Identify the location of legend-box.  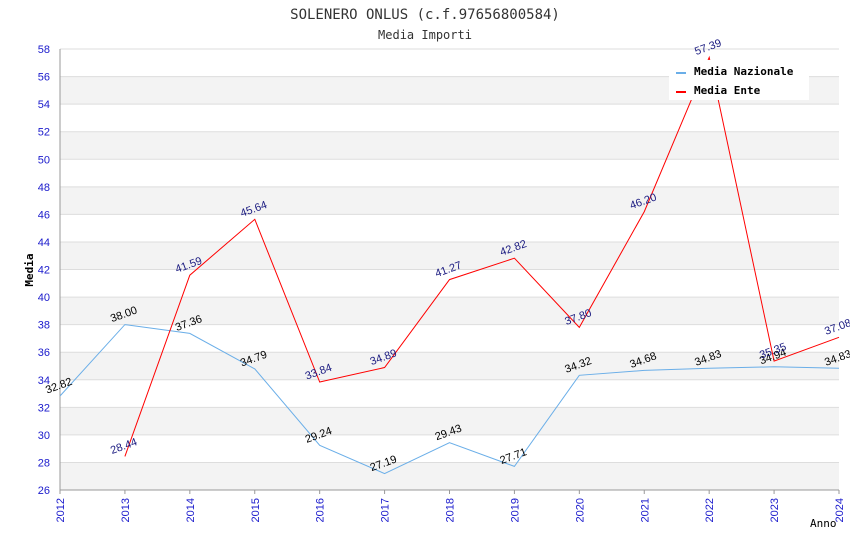
(739, 80).